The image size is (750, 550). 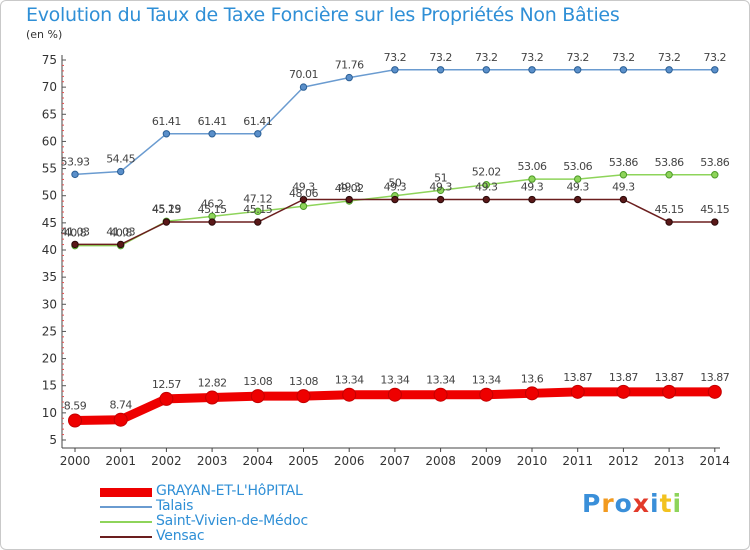 What do you see at coordinates (349, 65) in the screenshot?
I see `data-label: 71.76` at bounding box center [349, 65].